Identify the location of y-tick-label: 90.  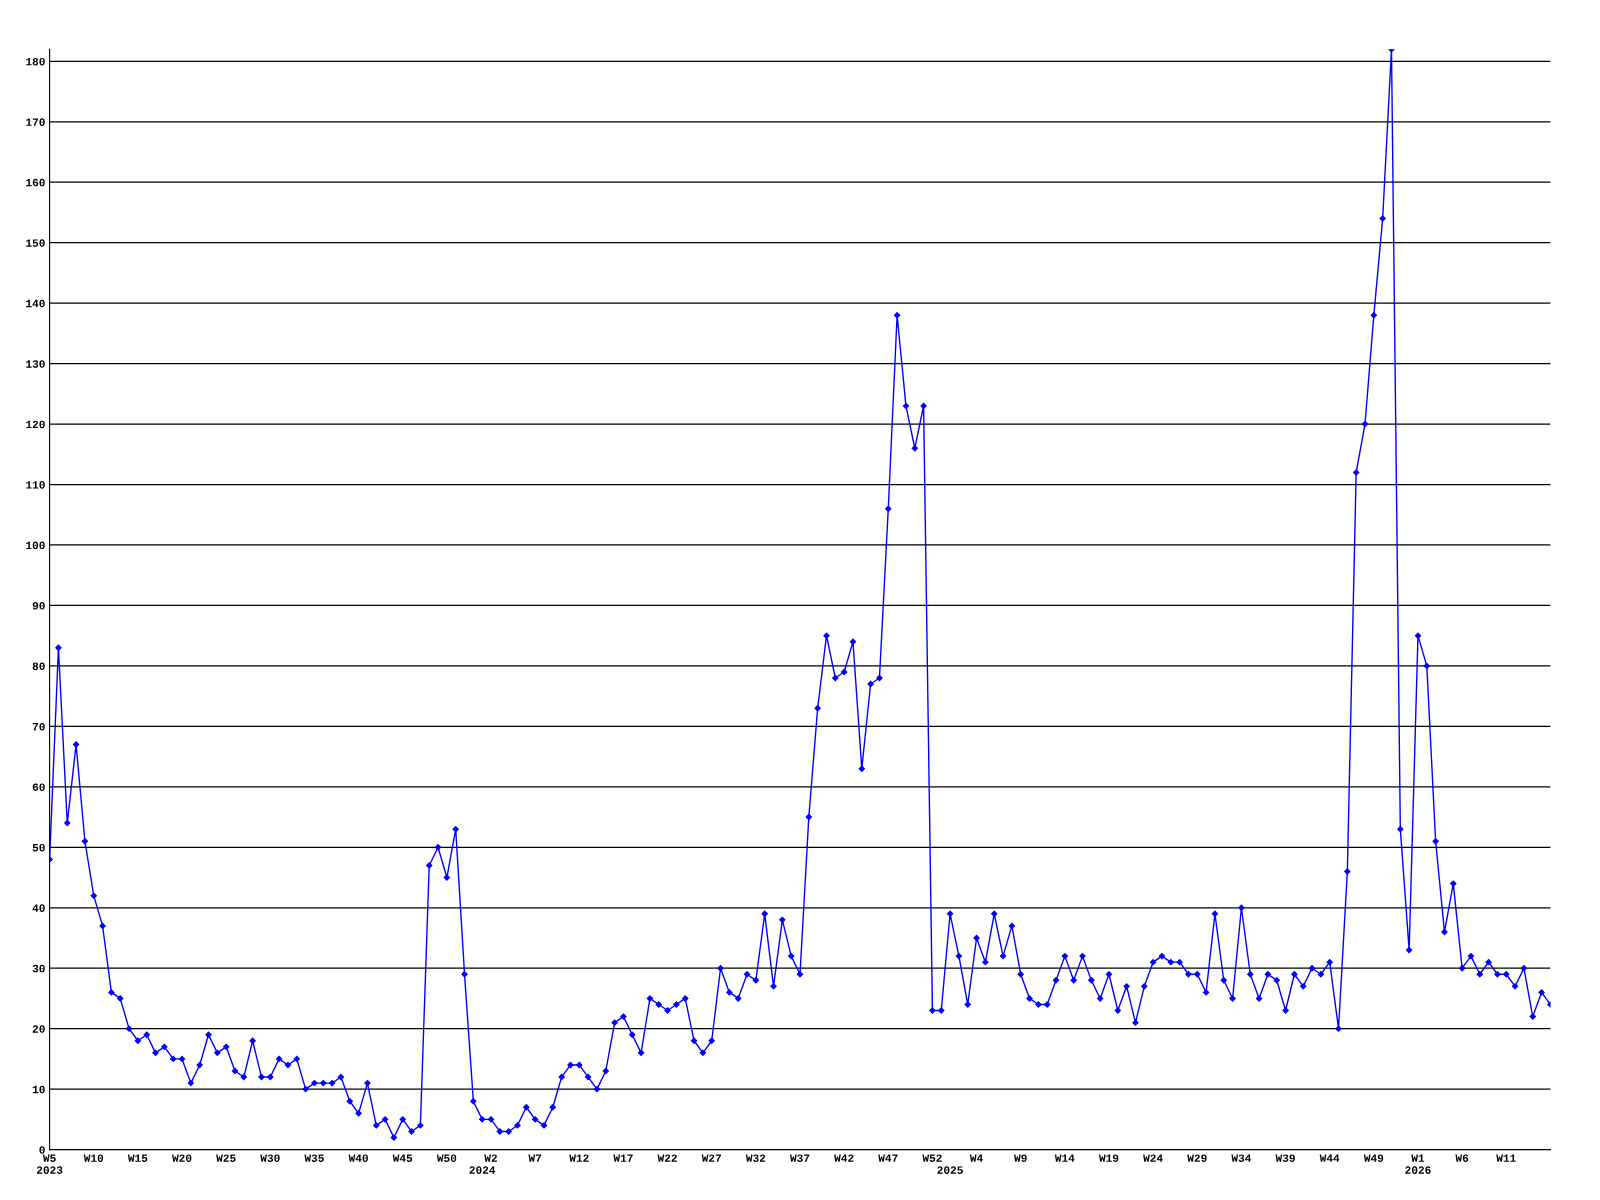
(38, 606).